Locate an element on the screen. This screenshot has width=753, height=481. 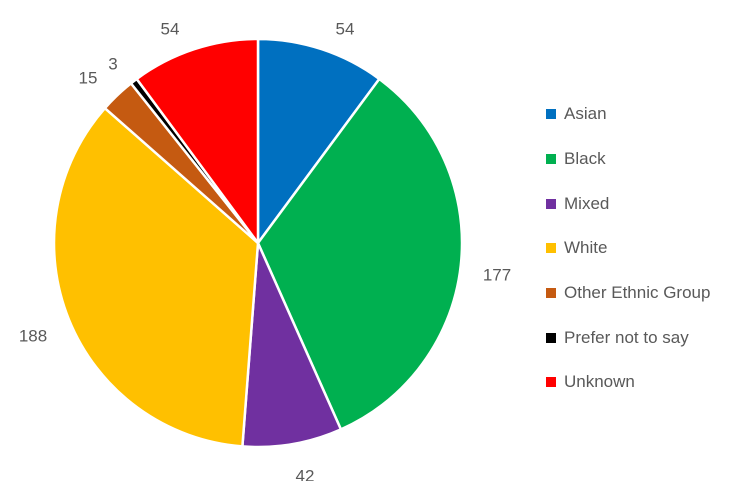
legend-label: Other Ethnic Group is located at coordinates (637, 293).